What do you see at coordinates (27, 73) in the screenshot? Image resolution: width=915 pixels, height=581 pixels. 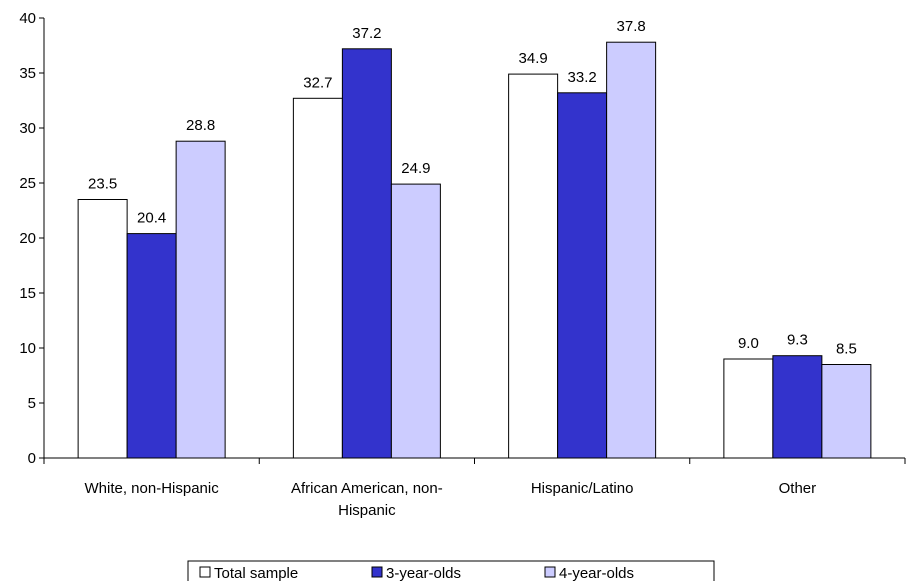 I see `y-tick-label: 35` at bounding box center [27, 73].